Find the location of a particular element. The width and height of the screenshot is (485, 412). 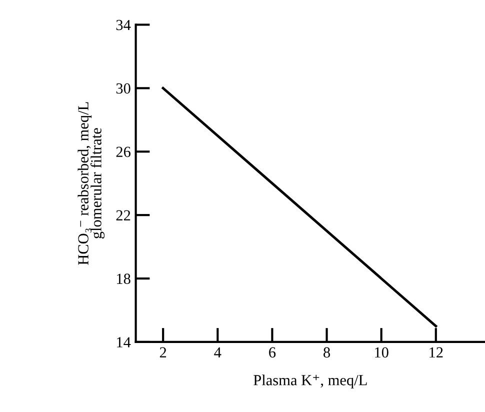

y-tick-label: 14 is located at coordinates (124, 342).